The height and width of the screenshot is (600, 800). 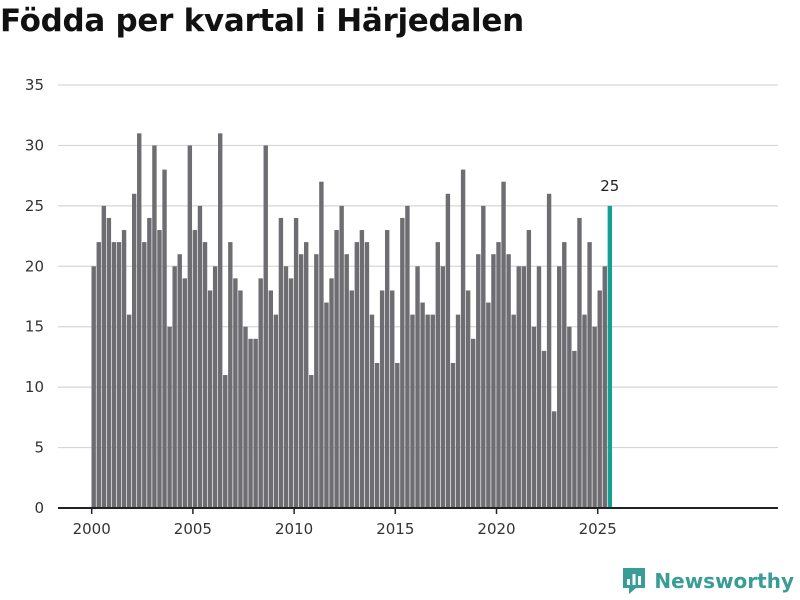 What do you see at coordinates (574, 429) in the screenshot?
I see `bar-2023-q4` at bounding box center [574, 429].